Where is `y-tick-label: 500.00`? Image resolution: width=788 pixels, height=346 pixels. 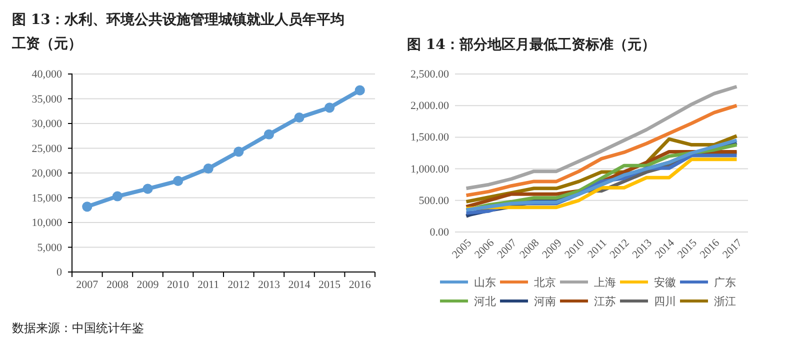
y-tick-label: 500.00 is located at coordinates (434, 200).